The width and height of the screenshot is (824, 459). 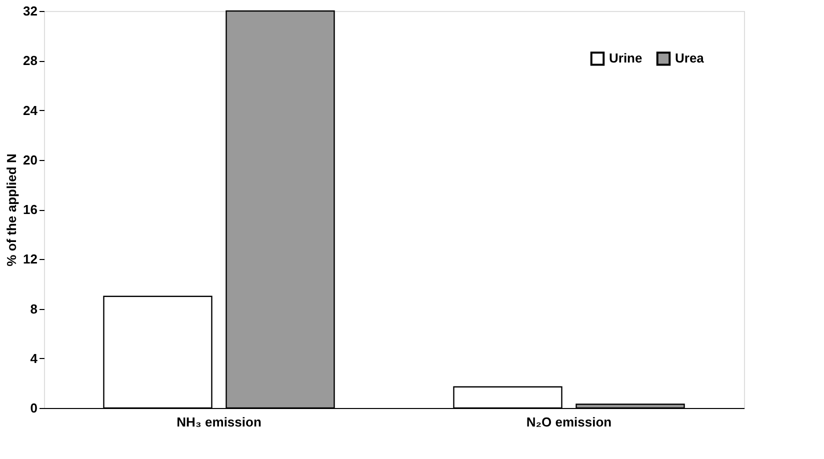 What do you see at coordinates (30, 11) in the screenshot?
I see `y-tick-label: 32` at bounding box center [30, 11].